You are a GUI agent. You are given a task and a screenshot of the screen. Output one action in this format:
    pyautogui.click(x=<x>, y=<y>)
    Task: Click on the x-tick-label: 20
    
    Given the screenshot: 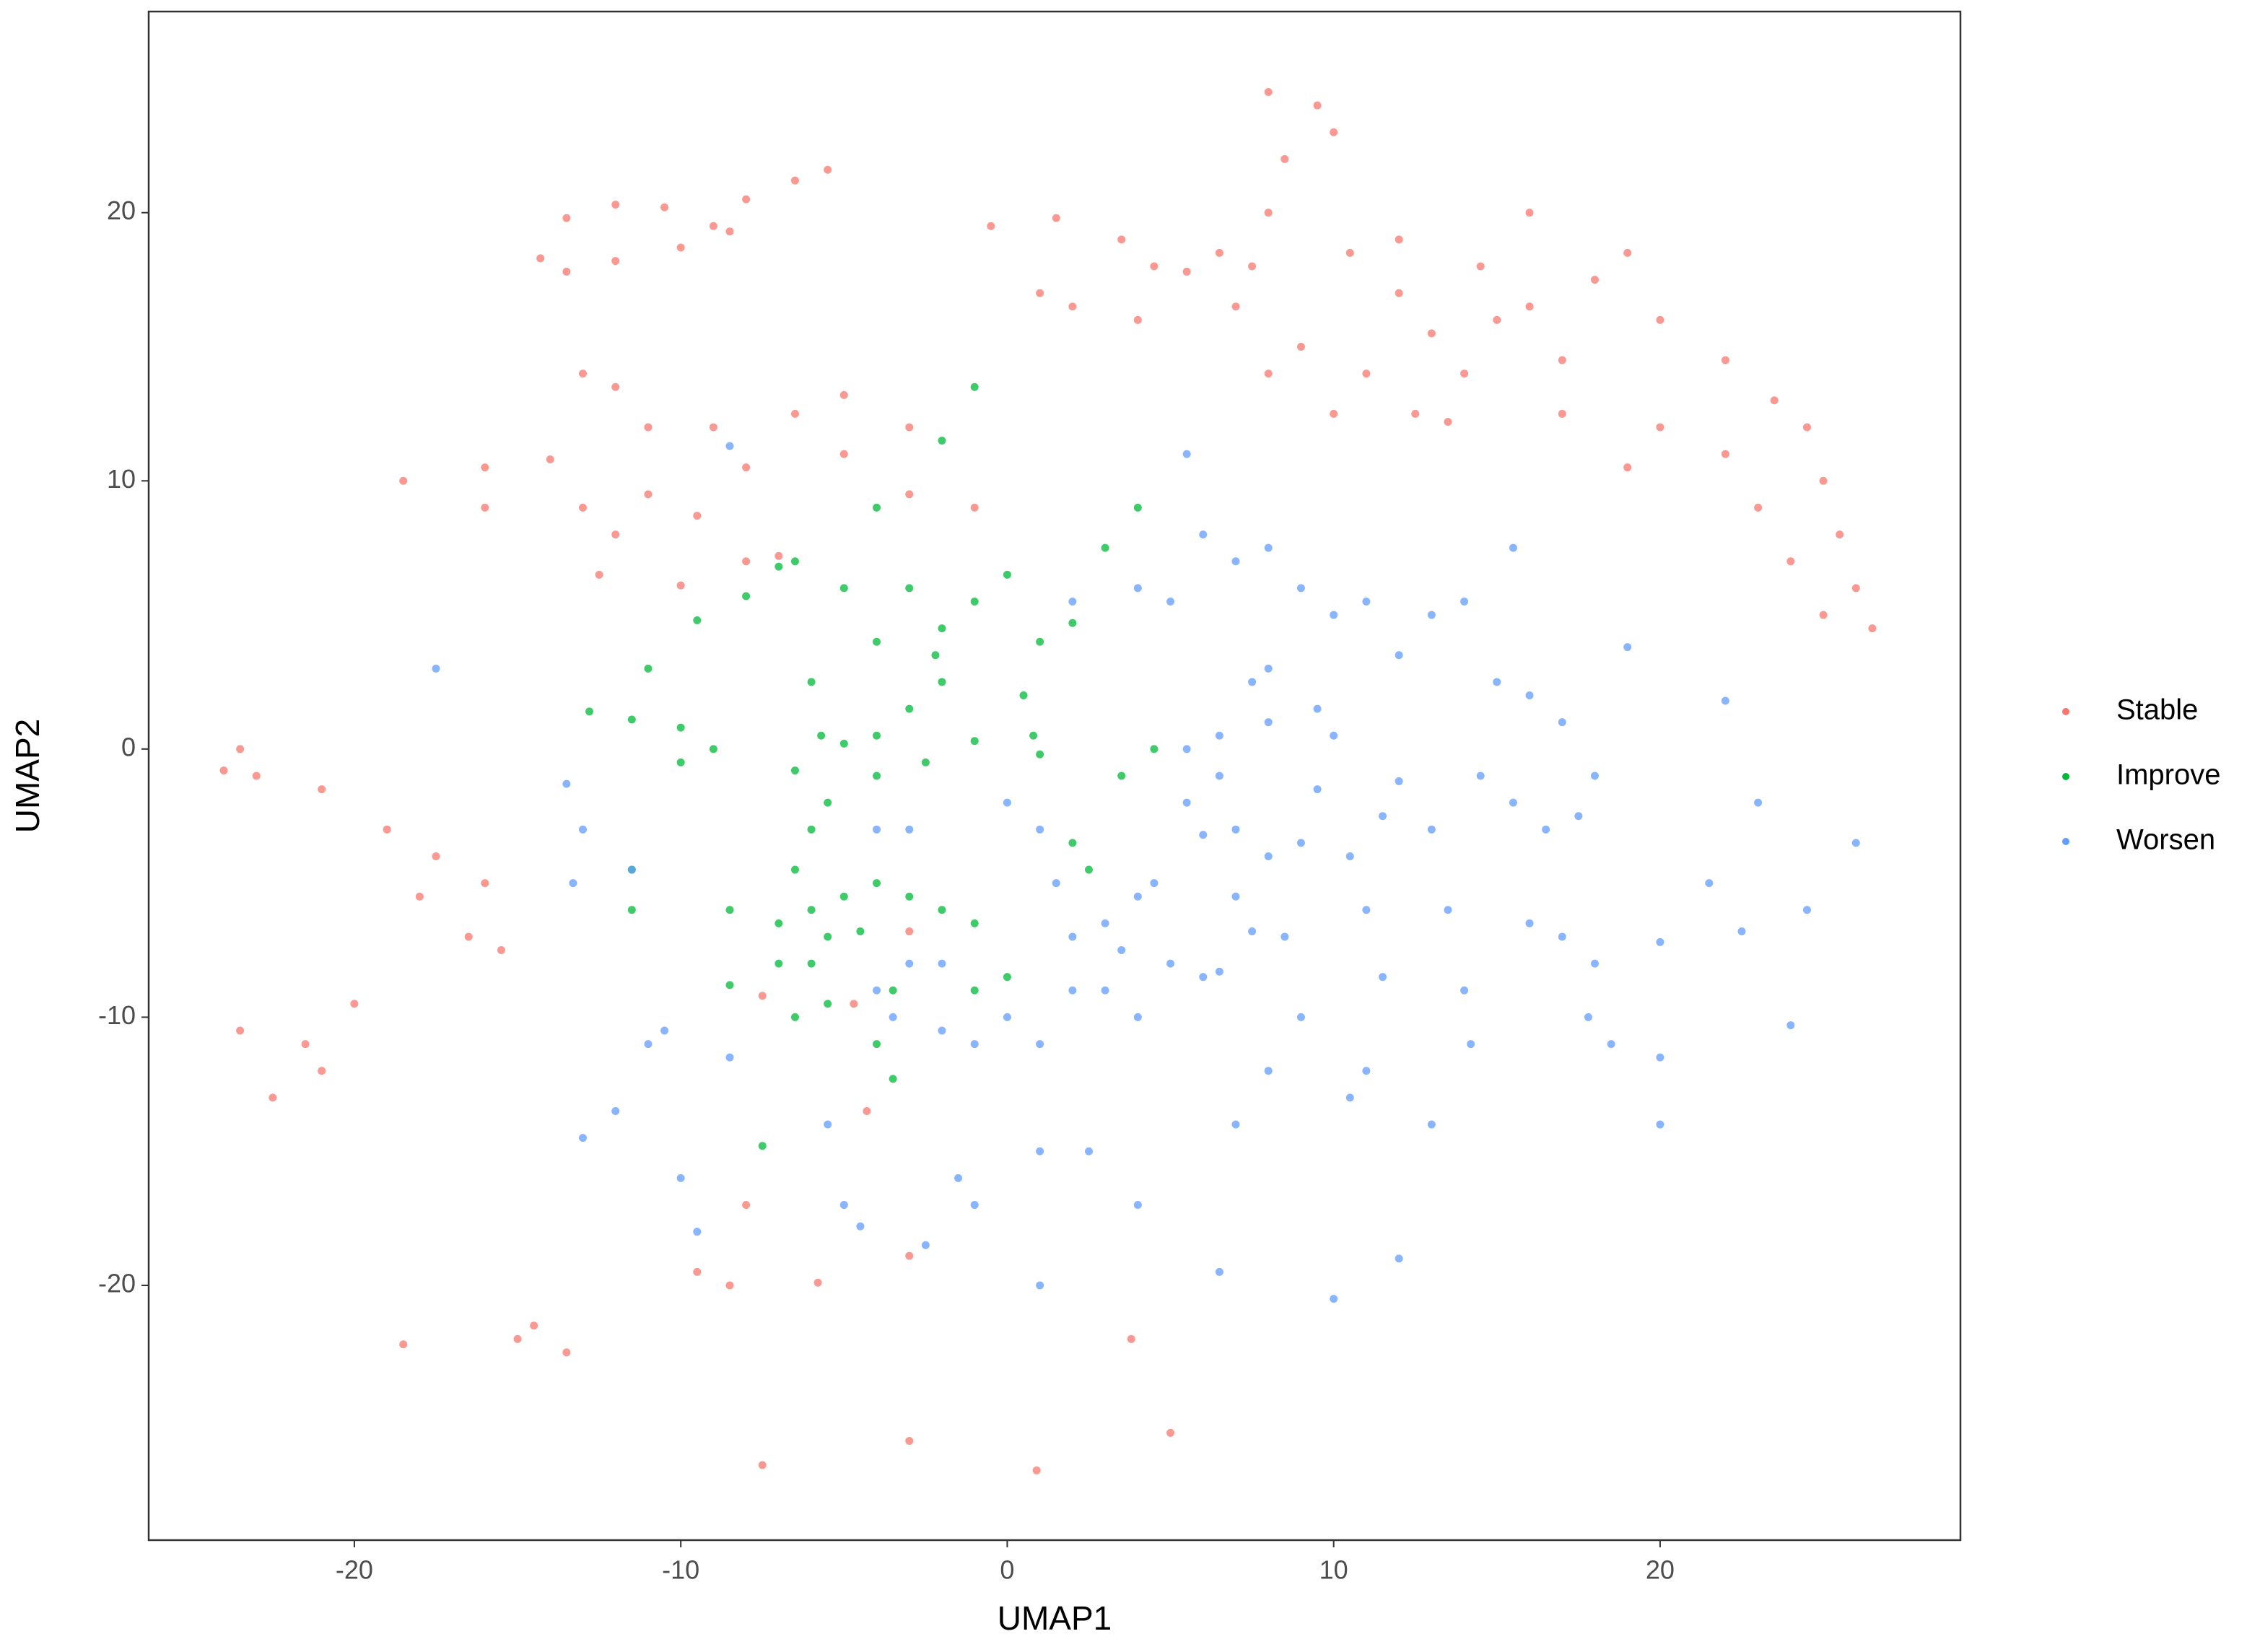 What is the action you would take?
    pyautogui.click(x=1661, y=1570)
    